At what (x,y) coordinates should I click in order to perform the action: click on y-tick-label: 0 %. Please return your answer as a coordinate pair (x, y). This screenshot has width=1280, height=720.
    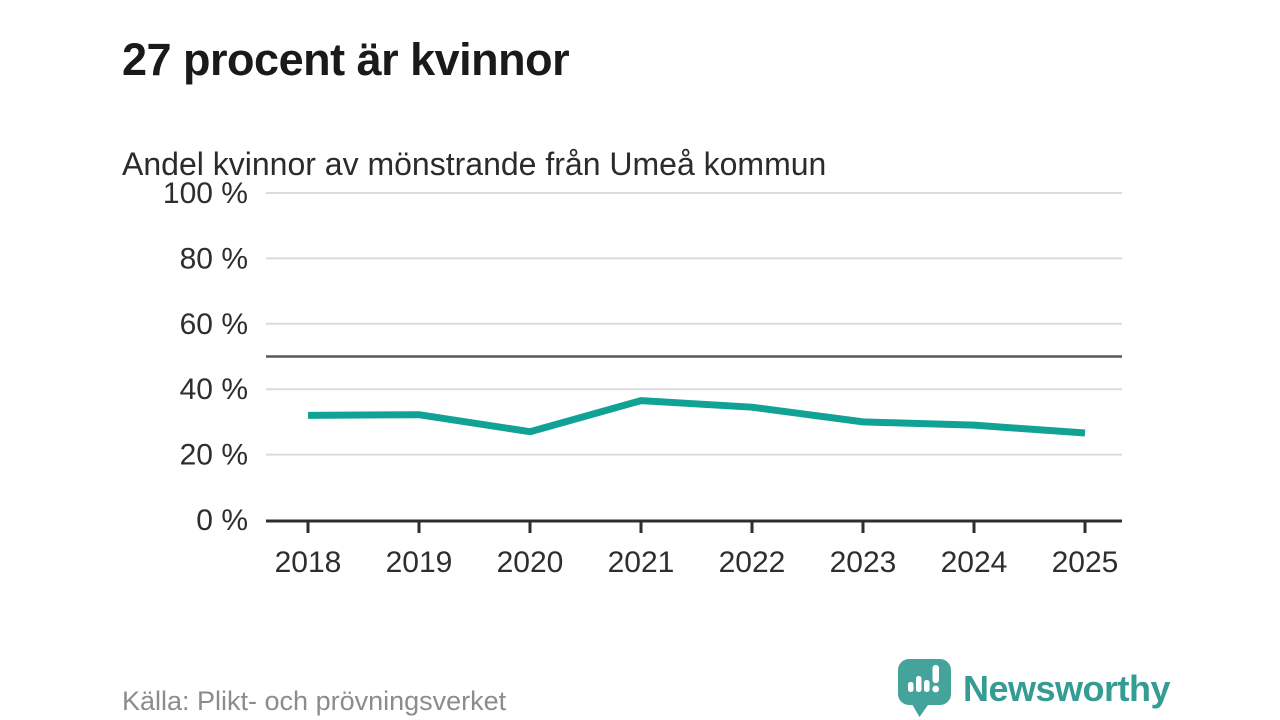
    Looking at the image, I should click on (222, 520).